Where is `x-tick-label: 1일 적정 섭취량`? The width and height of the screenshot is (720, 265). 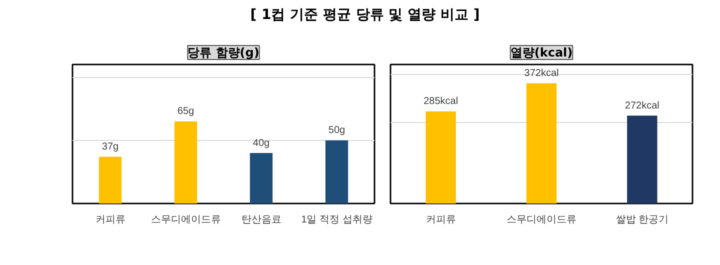
x-tick-label: 1일 적정 섭취량 is located at coordinates (336, 220).